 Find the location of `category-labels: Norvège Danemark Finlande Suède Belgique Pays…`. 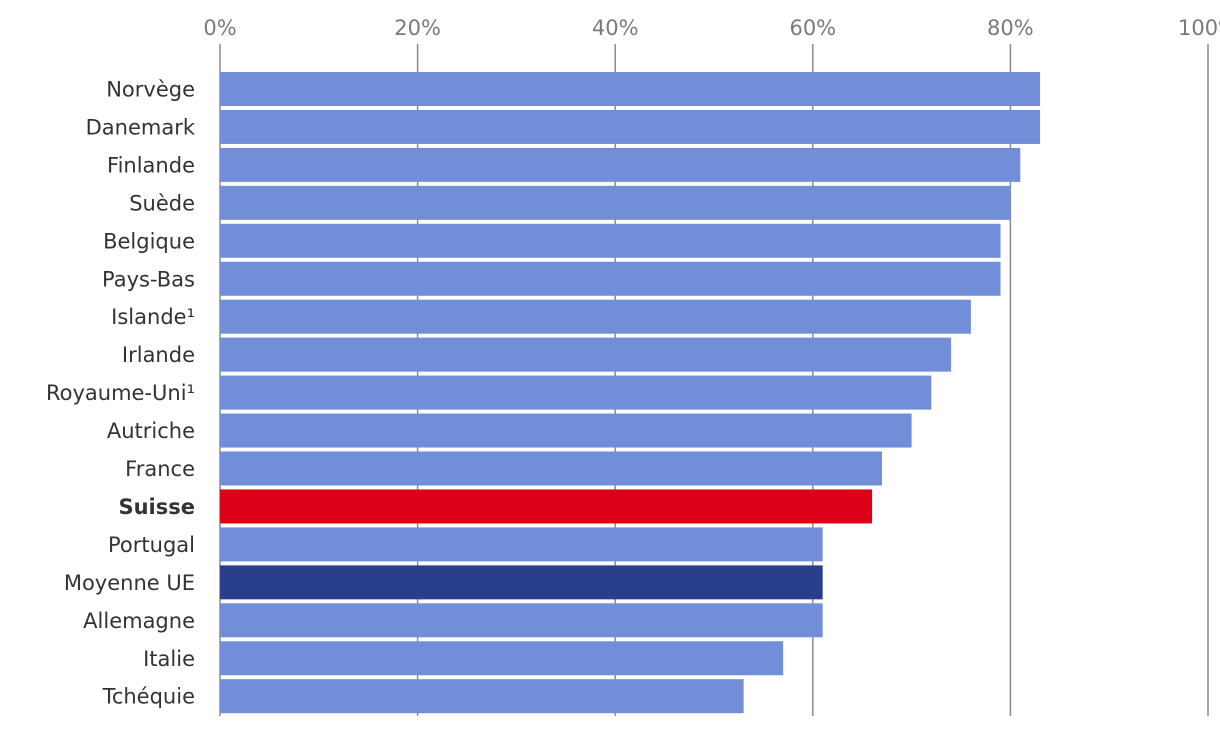

category-labels: Norvège Danemark Finlande Suède Belgique Pays… is located at coordinates (121, 393).